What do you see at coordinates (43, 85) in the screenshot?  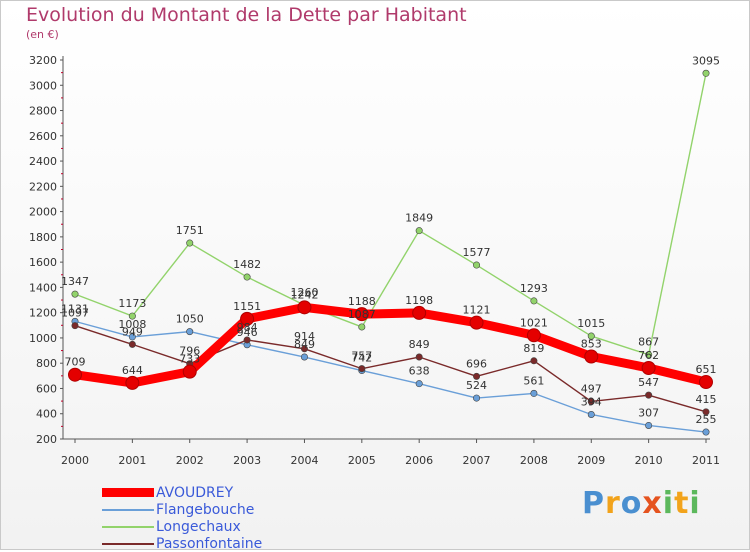 I see `y-tick-label: 3000` at bounding box center [43, 85].